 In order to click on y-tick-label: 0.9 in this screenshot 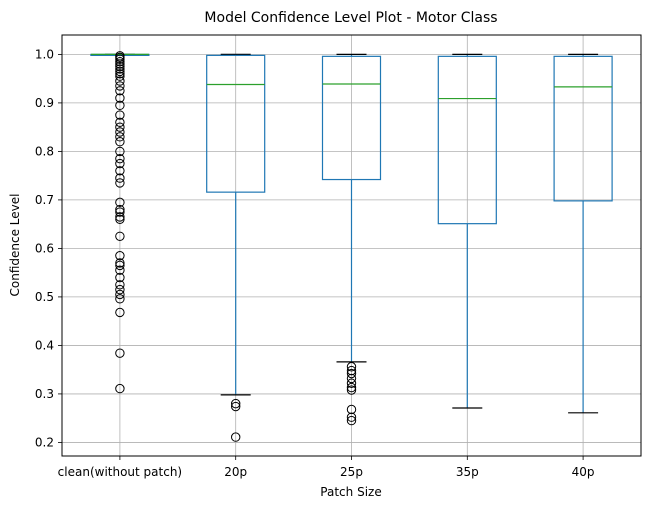, I will do `click(44, 103)`.